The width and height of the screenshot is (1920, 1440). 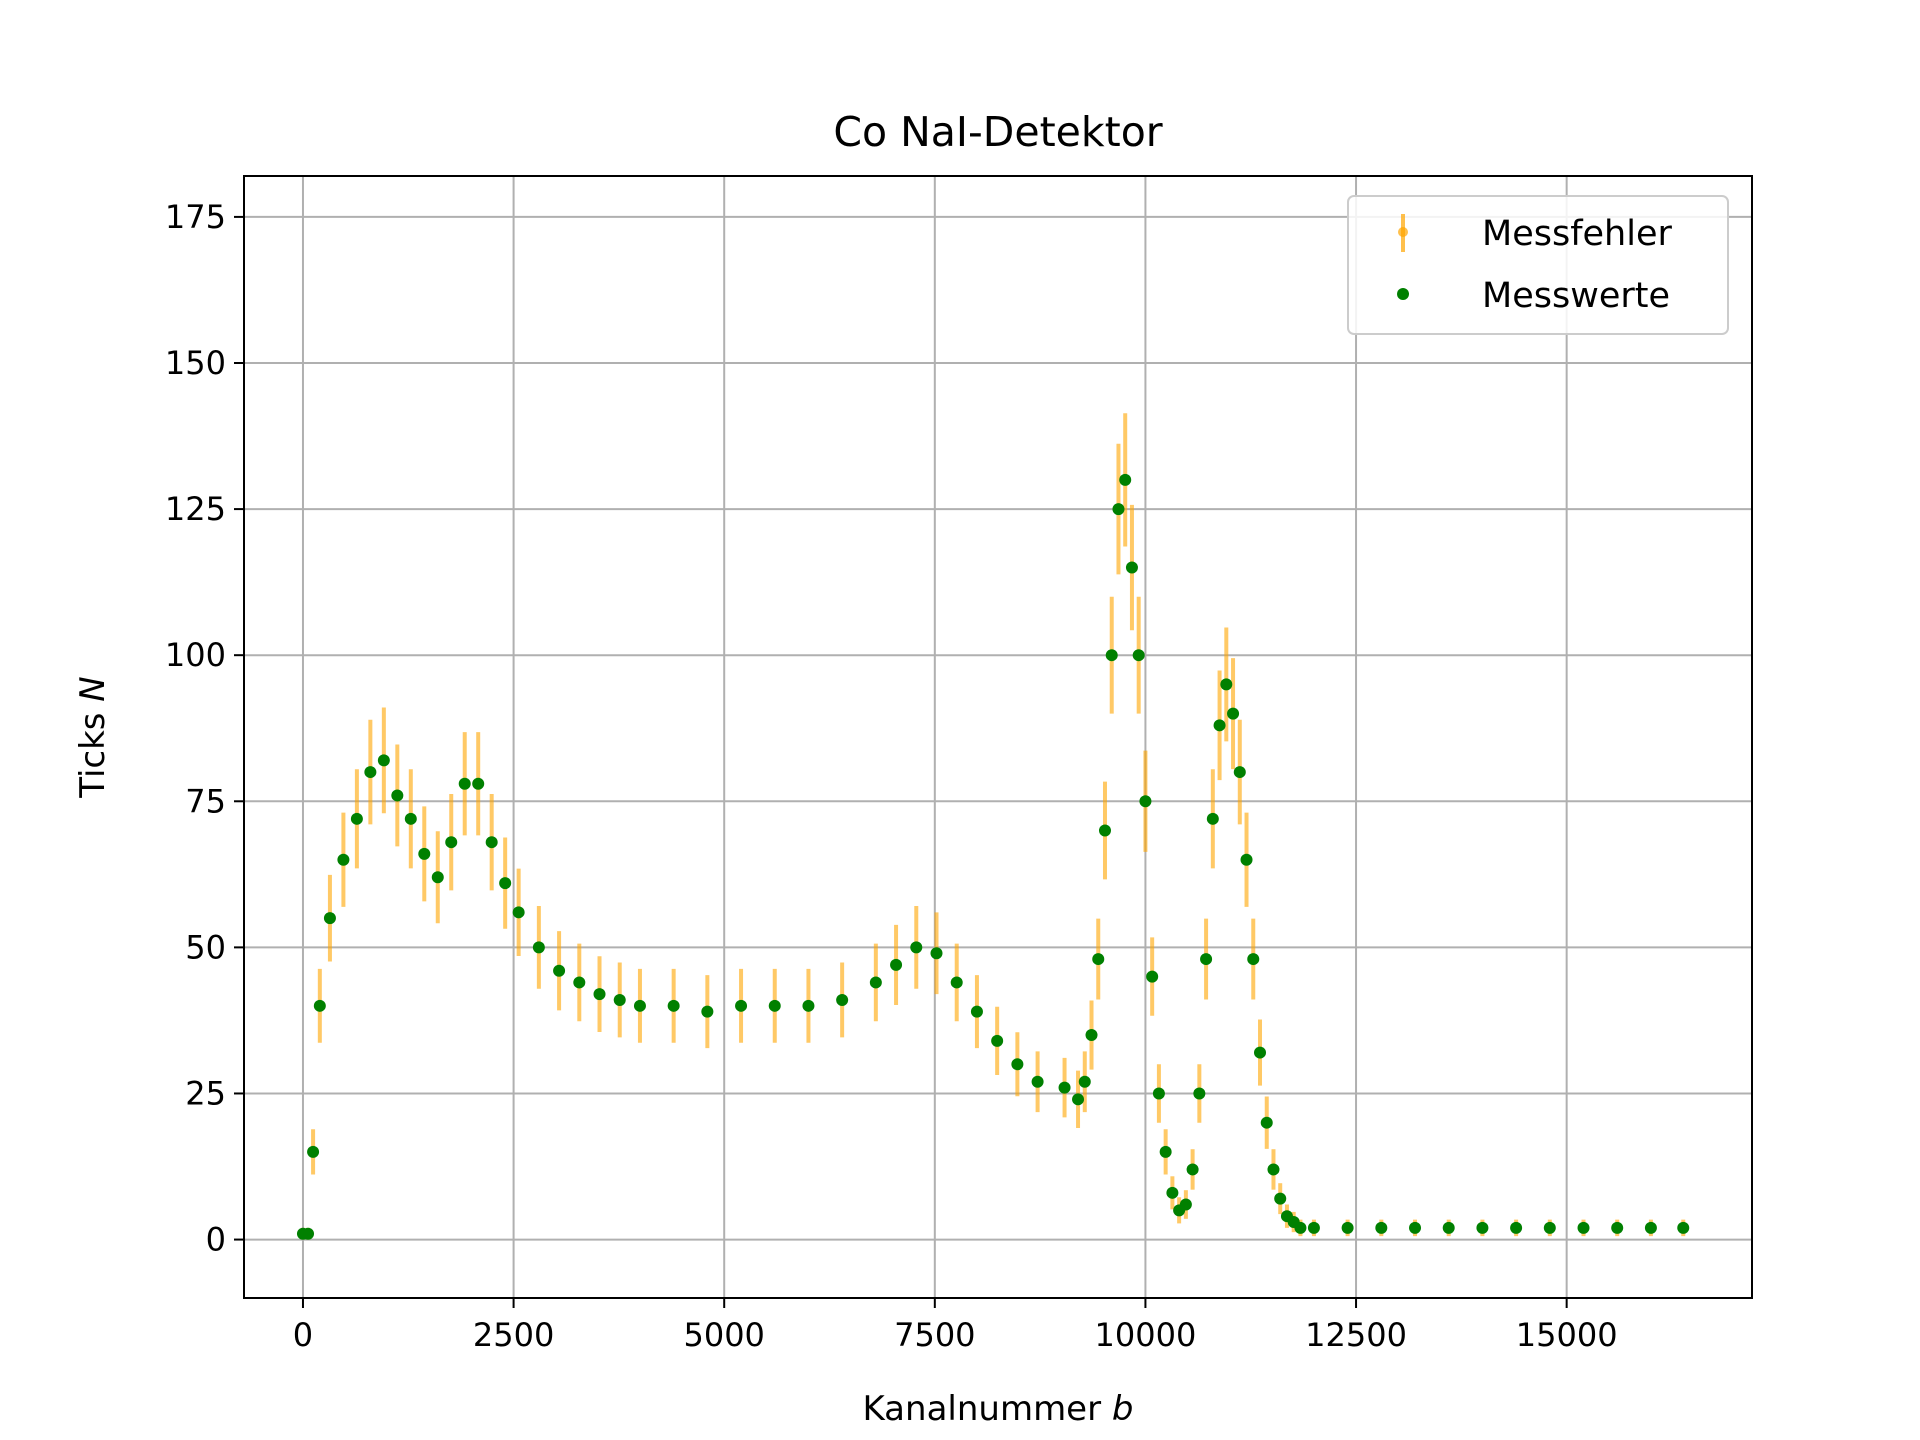 I want to click on legend-label-messfehler: Messfehler, so click(x=1577, y=234).